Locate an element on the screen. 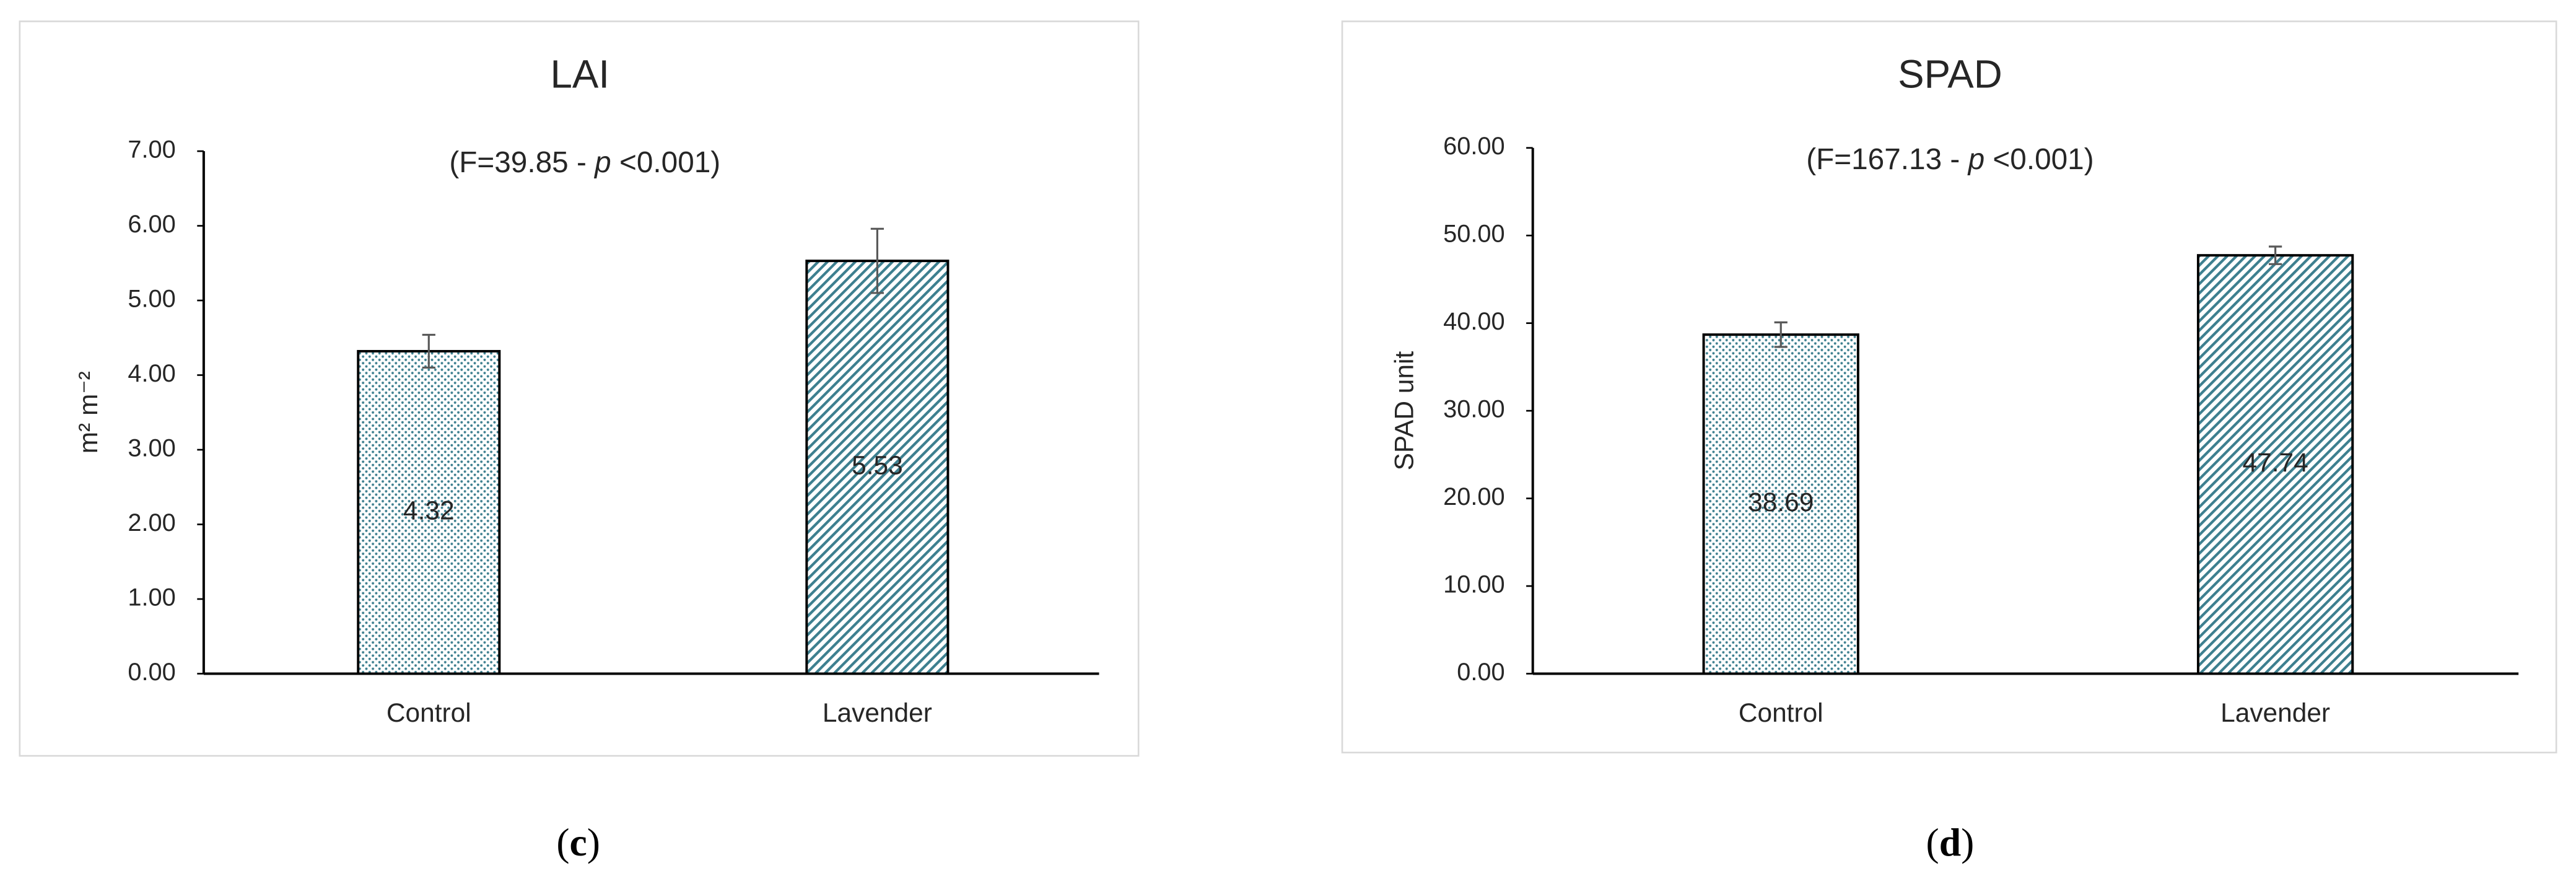 The height and width of the screenshot is (884, 2576). y-tick-label: 10.00 is located at coordinates (1474, 584).